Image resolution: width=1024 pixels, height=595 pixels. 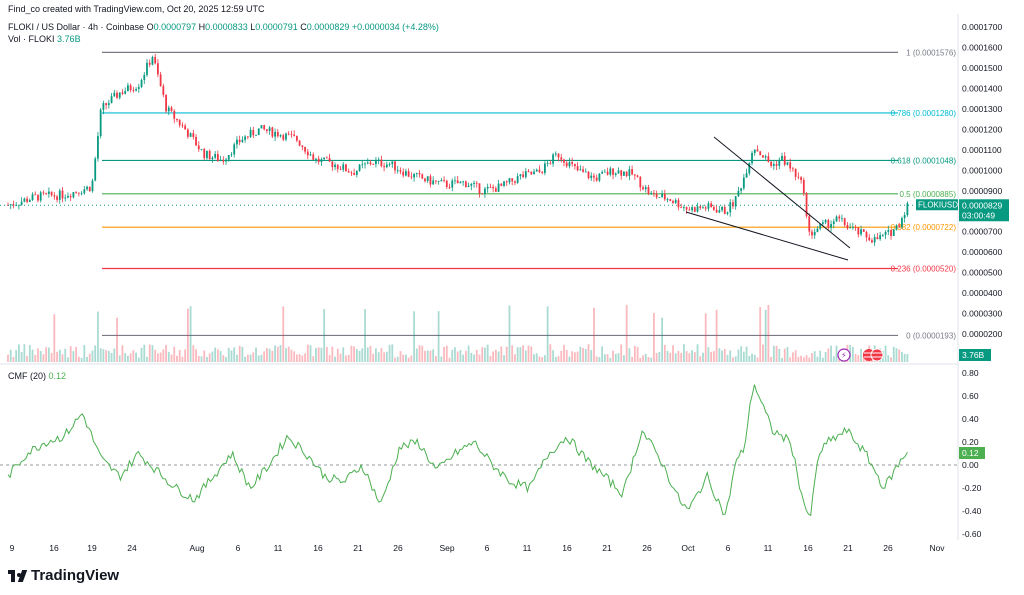 What do you see at coordinates (75, 575) in the screenshot?
I see `tradingview-logo-text: TradingView` at bounding box center [75, 575].